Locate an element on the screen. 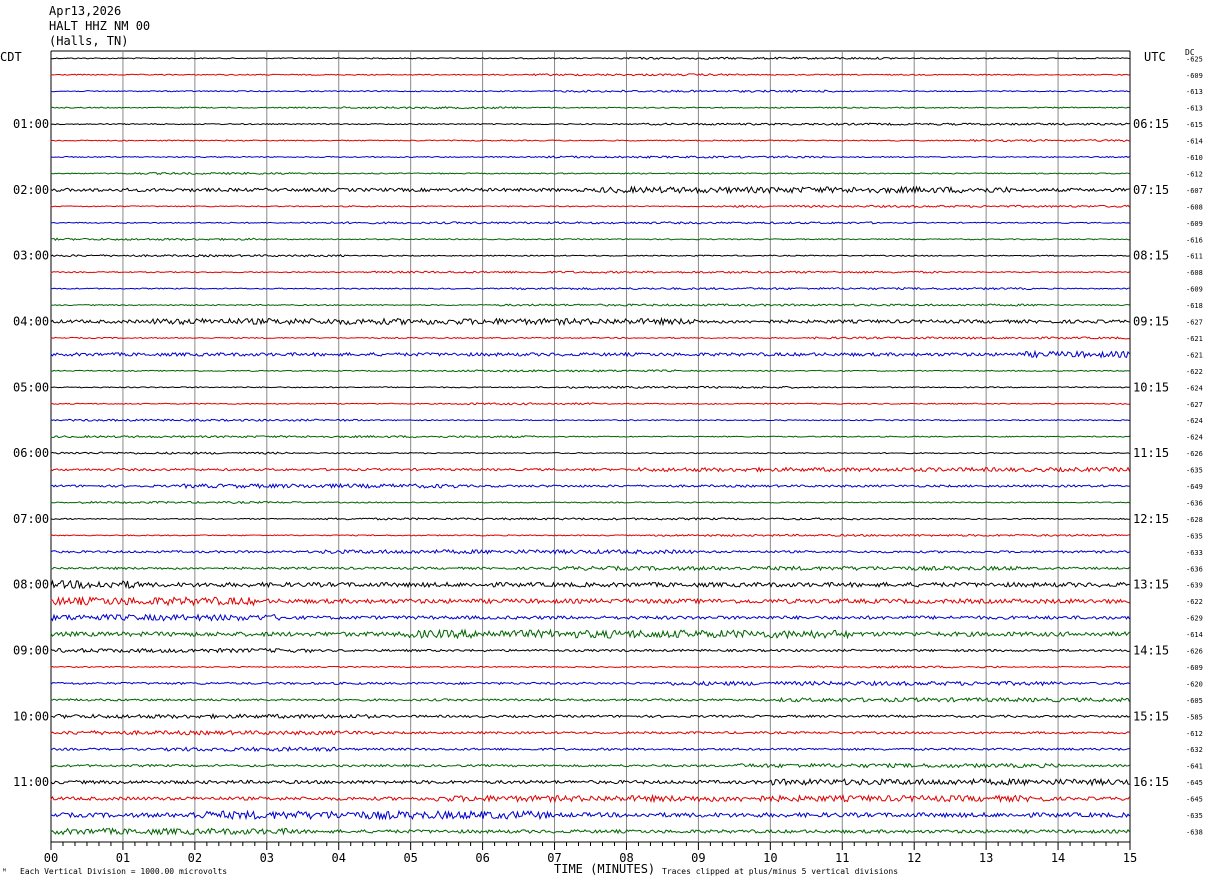 The image size is (1210, 886). dc-offset-label: -641 is located at coordinates (1194, 767).